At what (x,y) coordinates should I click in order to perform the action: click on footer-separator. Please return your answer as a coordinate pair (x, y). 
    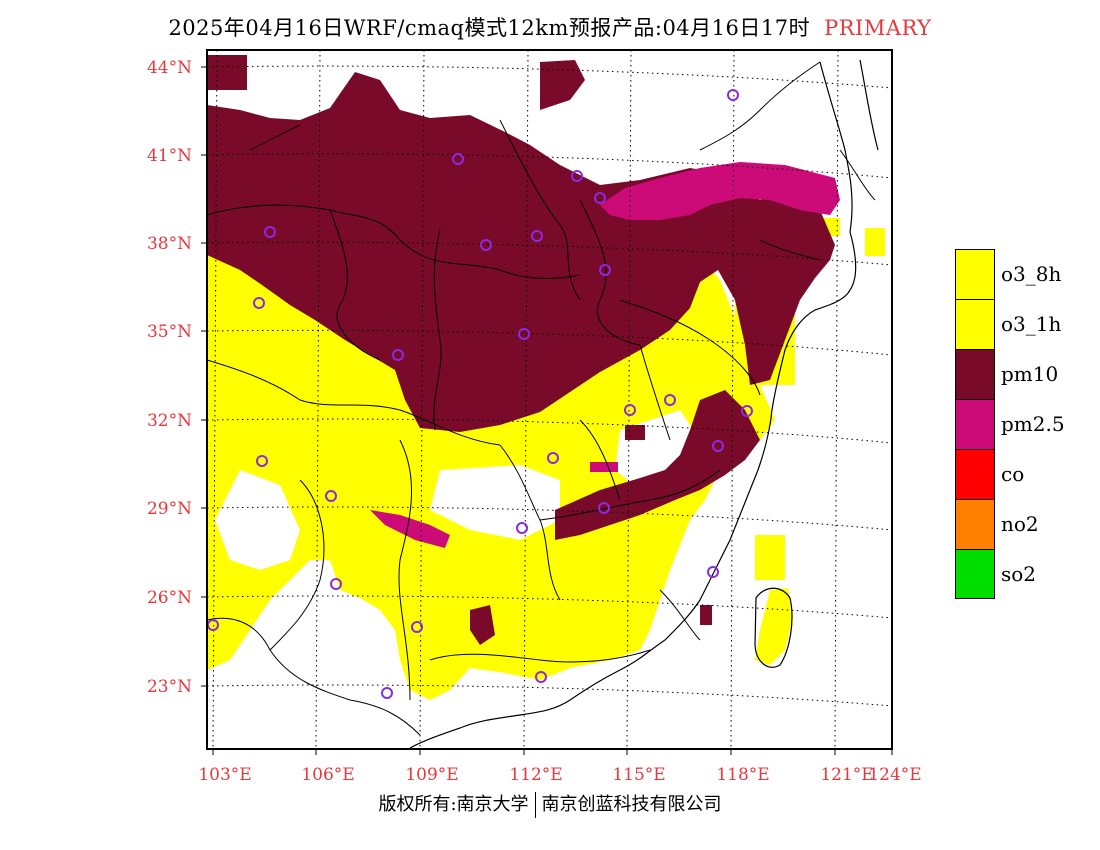
    Looking at the image, I should click on (535, 805).